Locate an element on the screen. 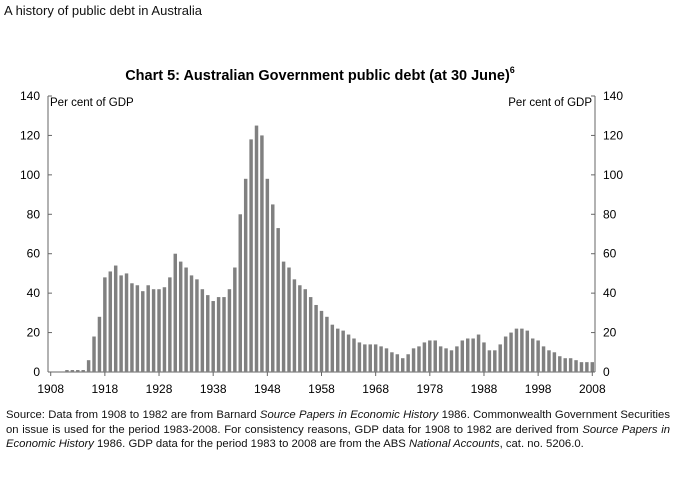 This screenshot has width=675, height=483. bar-1955 is located at coordinates (305, 330).